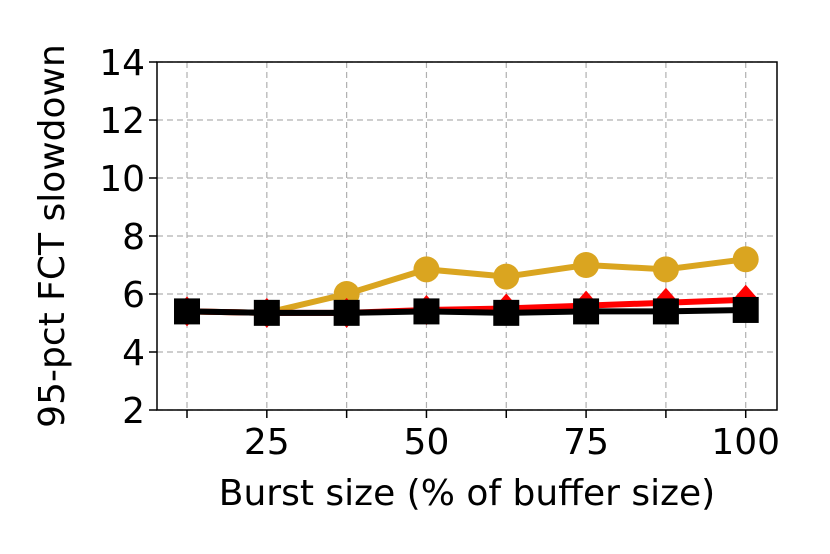 The image size is (830, 554). What do you see at coordinates (427, 442) in the screenshot?
I see `x-tick-label: 50` at bounding box center [427, 442].